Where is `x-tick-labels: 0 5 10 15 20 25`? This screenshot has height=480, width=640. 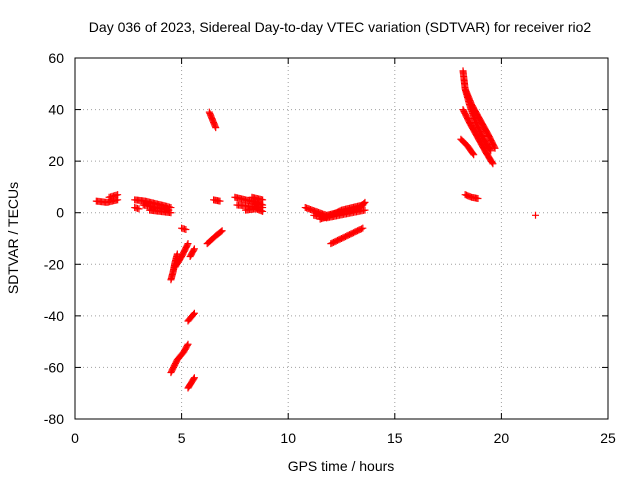 x-tick-labels: 0 5 10 15 20 25 is located at coordinates (343, 438).